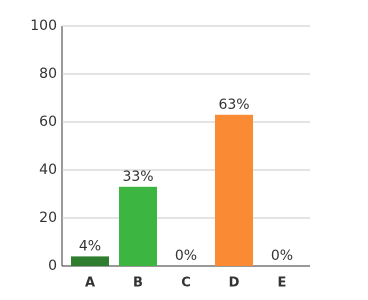 The width and height of the screenshot is (368, 300). I want to click on x-tick-label: E, so click(282, 283).